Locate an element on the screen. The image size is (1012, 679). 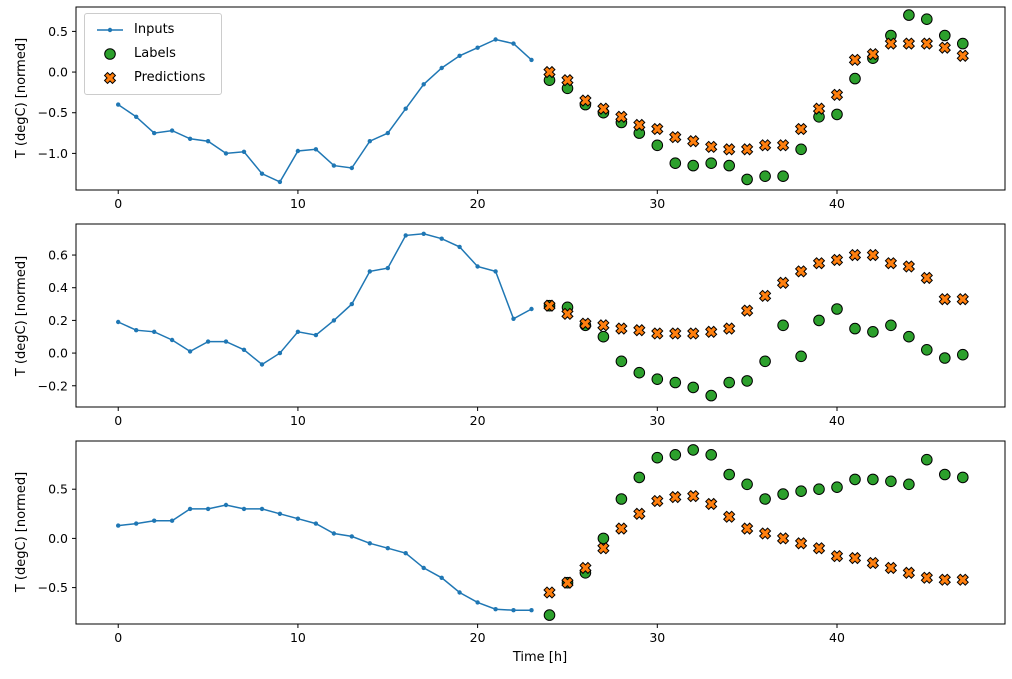
x-tick-label: 40 is located at coordinates (837, 420).